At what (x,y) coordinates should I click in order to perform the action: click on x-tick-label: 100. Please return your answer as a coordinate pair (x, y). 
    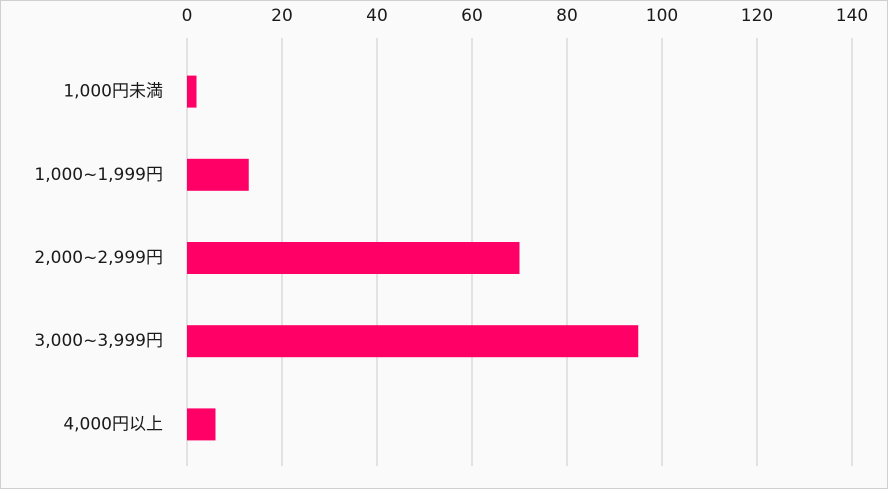
    Looking at the image, I should click on (662, 16).